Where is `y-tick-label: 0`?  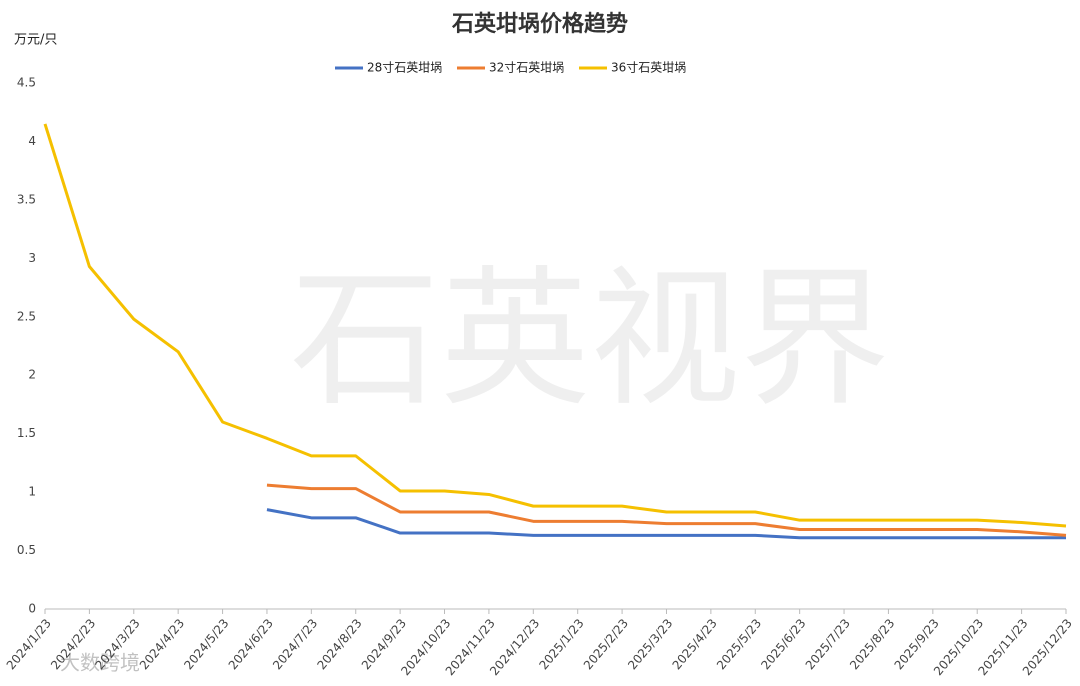 y-tick-label: 0 is located at coordinates (32, 609).